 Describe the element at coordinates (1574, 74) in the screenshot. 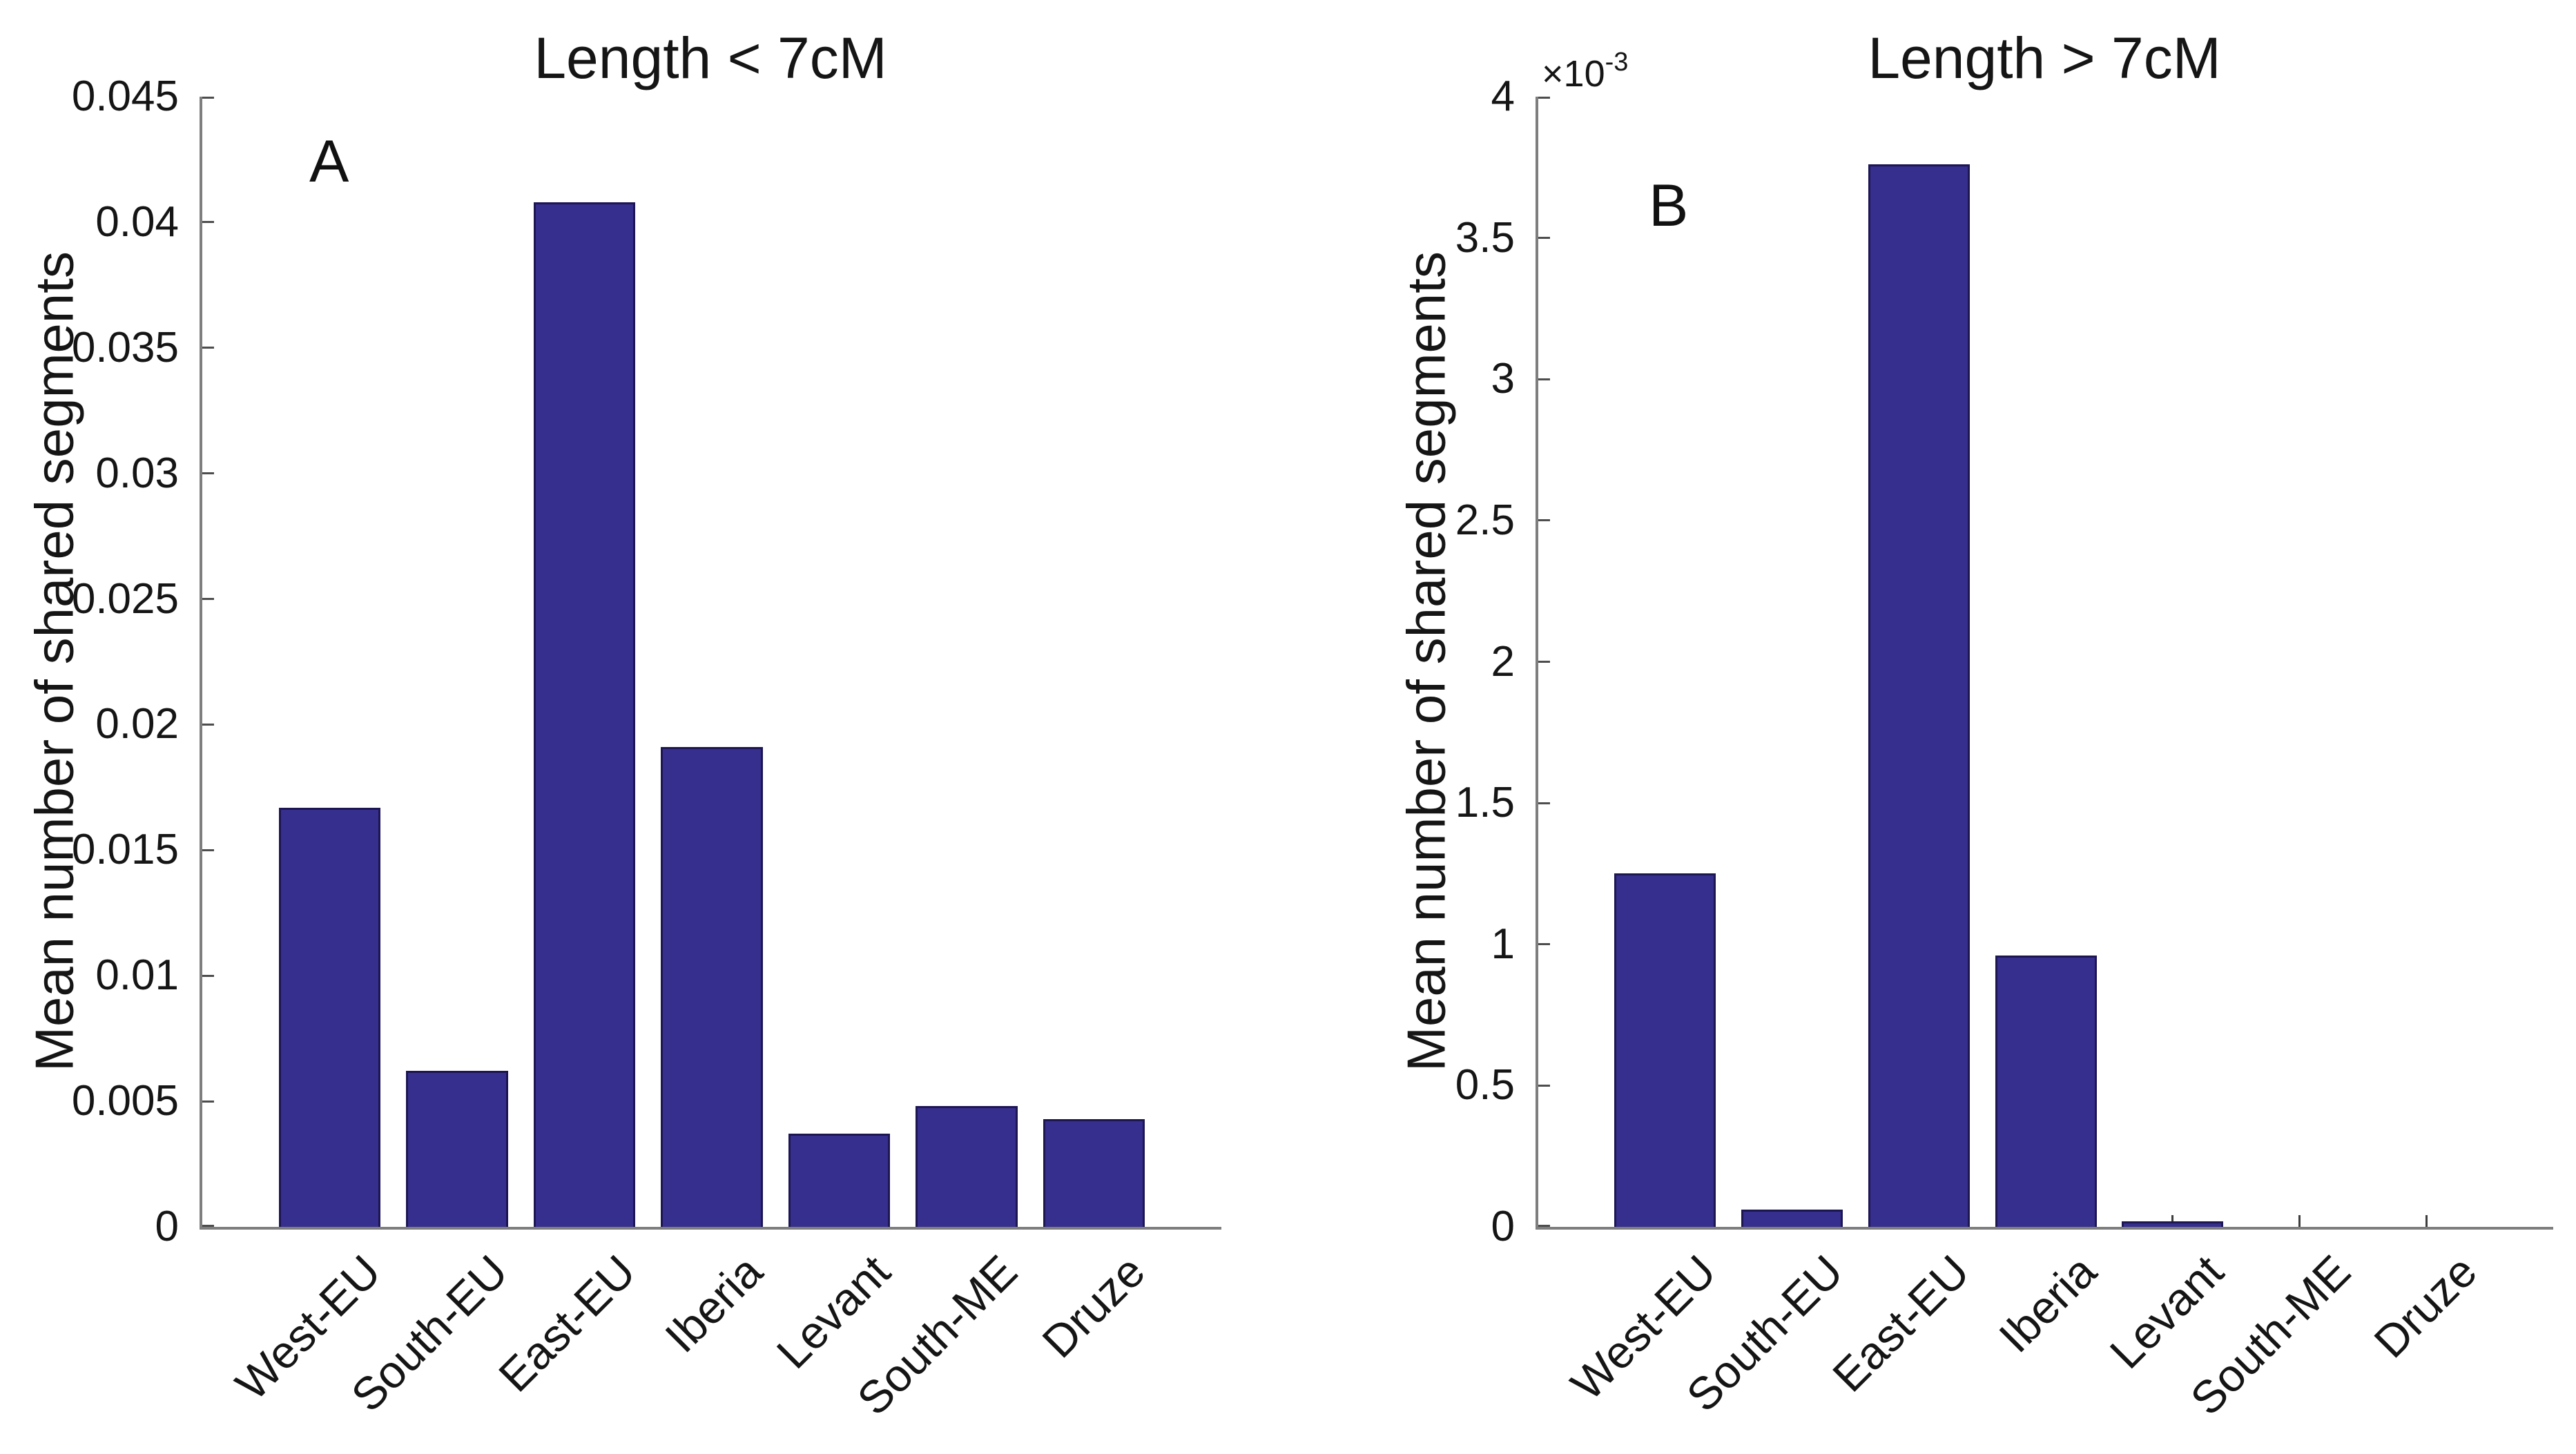

I see `exponent-base: ×10` at that location.